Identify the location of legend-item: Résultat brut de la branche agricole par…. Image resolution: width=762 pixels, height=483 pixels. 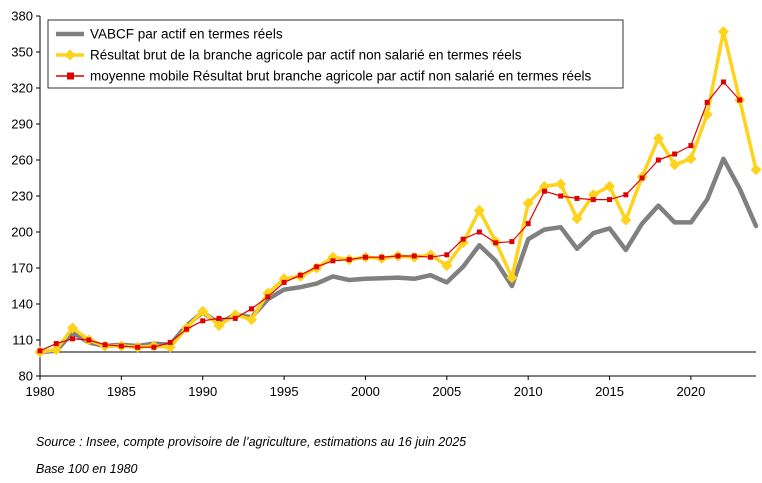
(289, 55).